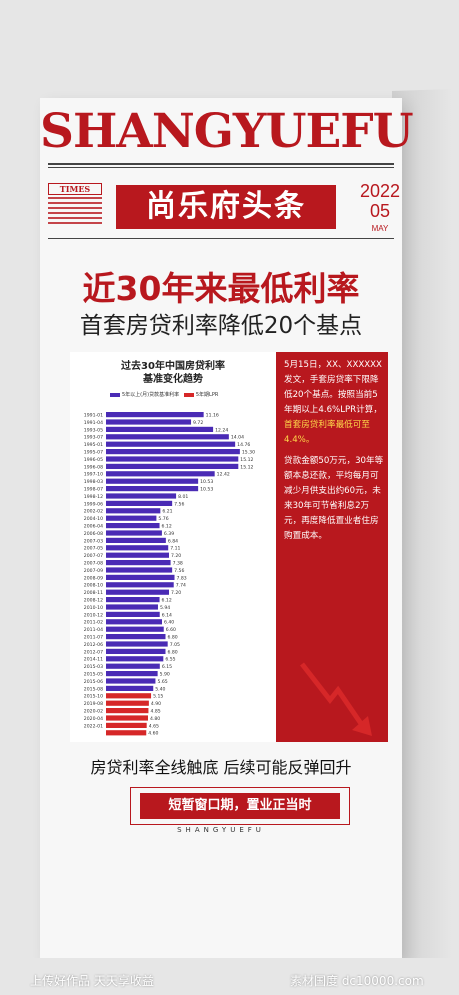 The image size is (459, 995). I want to click on tick-label: 2012-06, so click(93, 645).